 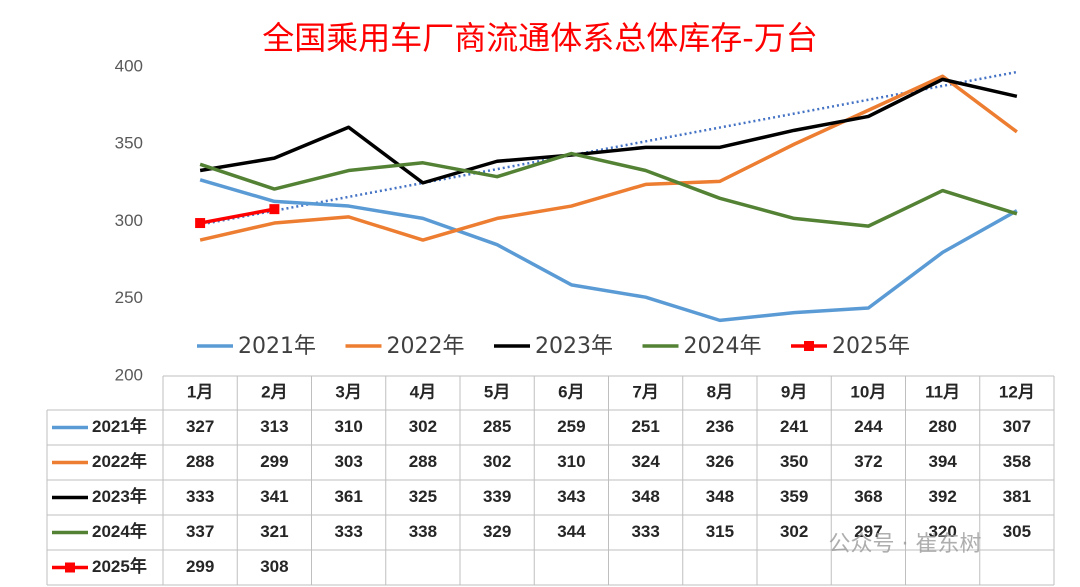 What do you see at coordinates (942, 496) in the screenshot?
I see `table-value: 392` at bounding box center [942, 496].